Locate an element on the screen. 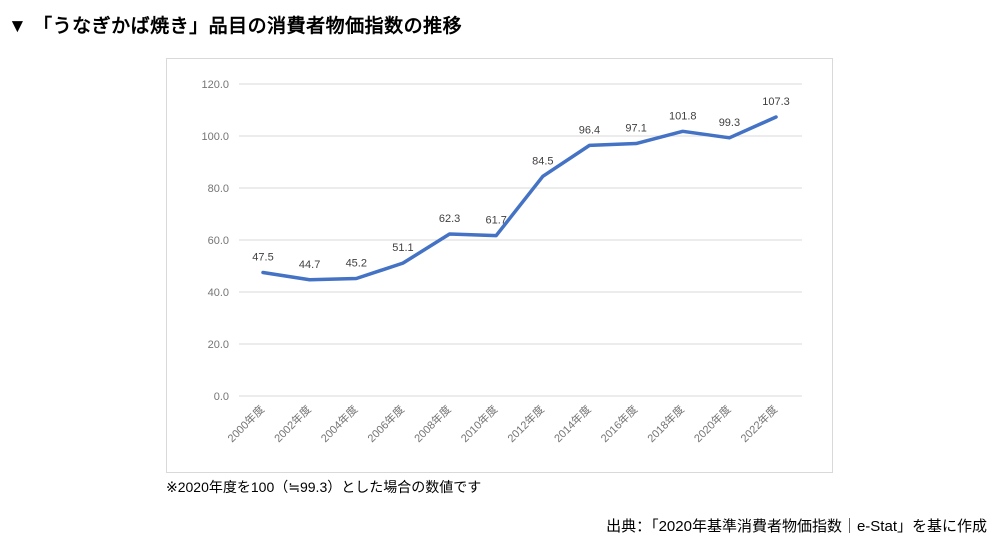  x-tick-label: 2018年度 is located at coordinates (665, 423).